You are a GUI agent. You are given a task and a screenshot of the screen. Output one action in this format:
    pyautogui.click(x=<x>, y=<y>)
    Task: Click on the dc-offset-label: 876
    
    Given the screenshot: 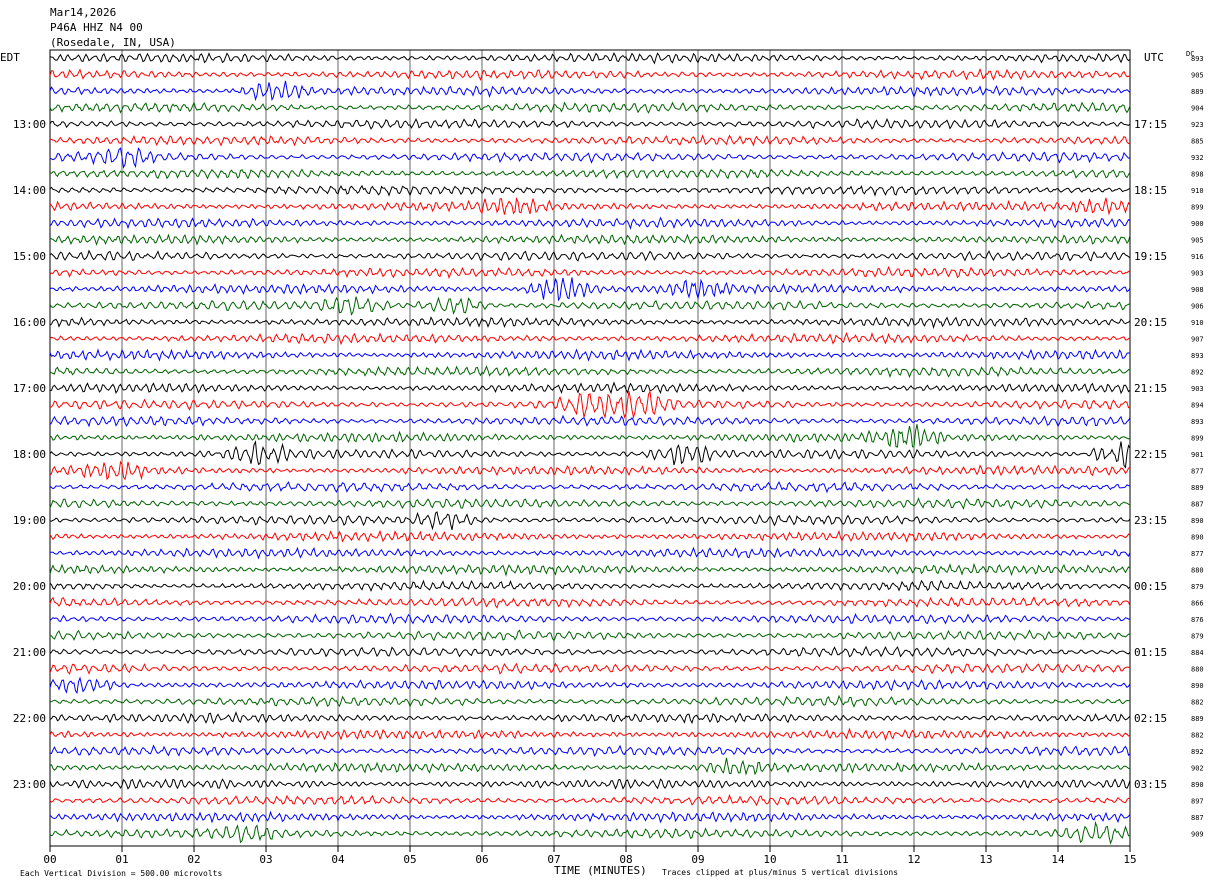 What is the action you would take?
    pyautogui.click(x=1197, y=620)
    